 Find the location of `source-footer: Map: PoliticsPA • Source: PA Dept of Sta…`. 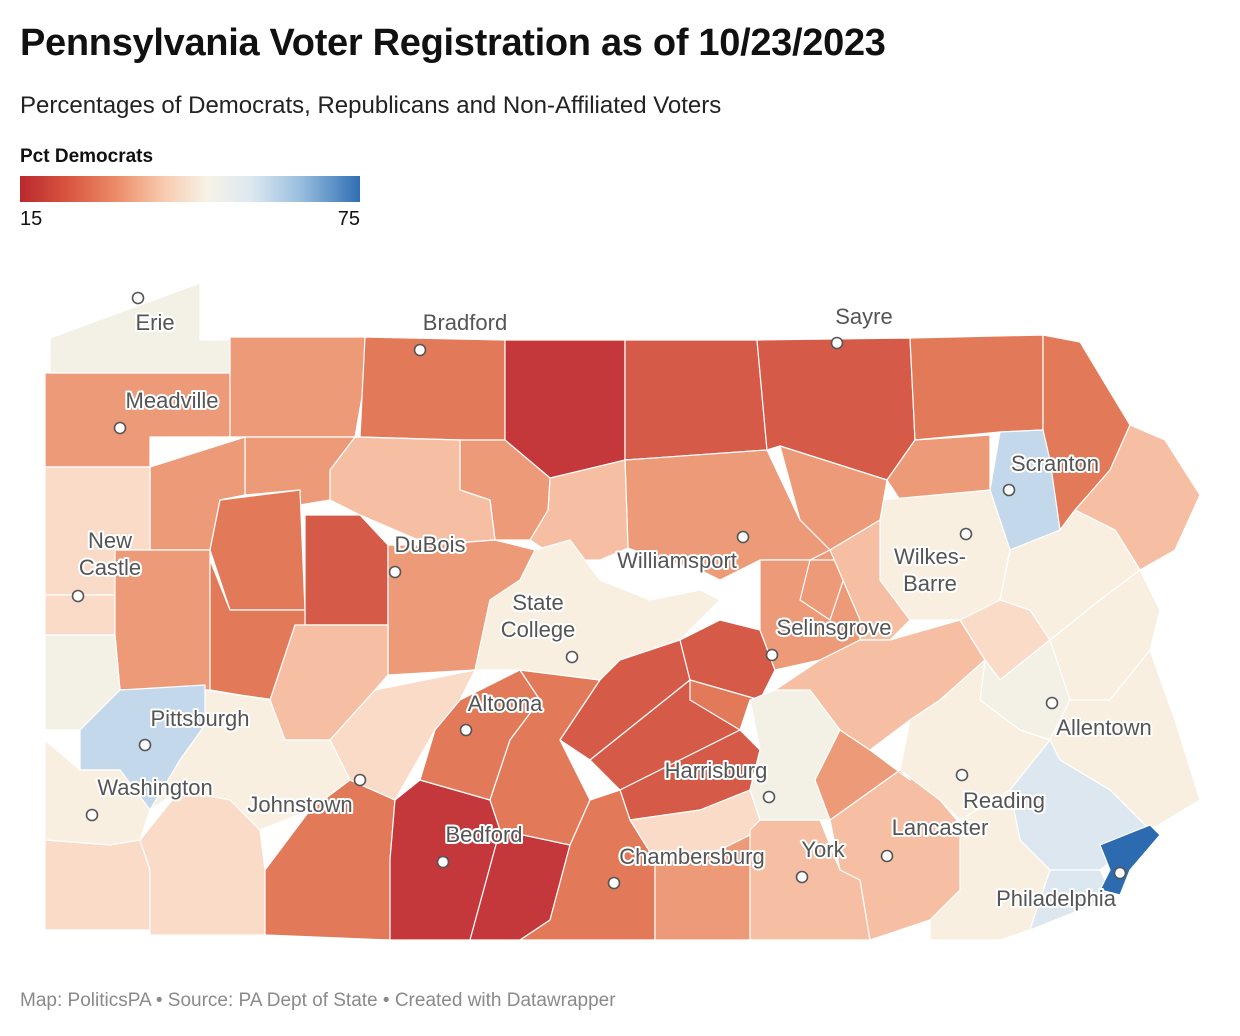

source-footer: Map: PoliticsPA • Source: PA Dept of Sta… is located at coordinates (318, 1000).